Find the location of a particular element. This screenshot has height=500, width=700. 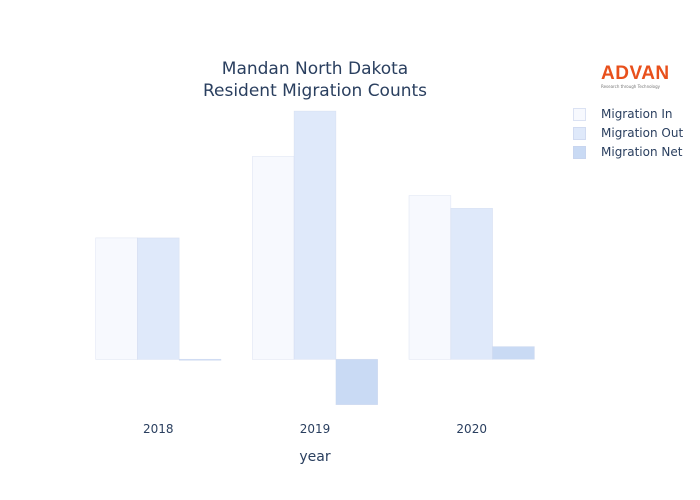

legend-swatch-migration-out is located at coordinates (579, 133).